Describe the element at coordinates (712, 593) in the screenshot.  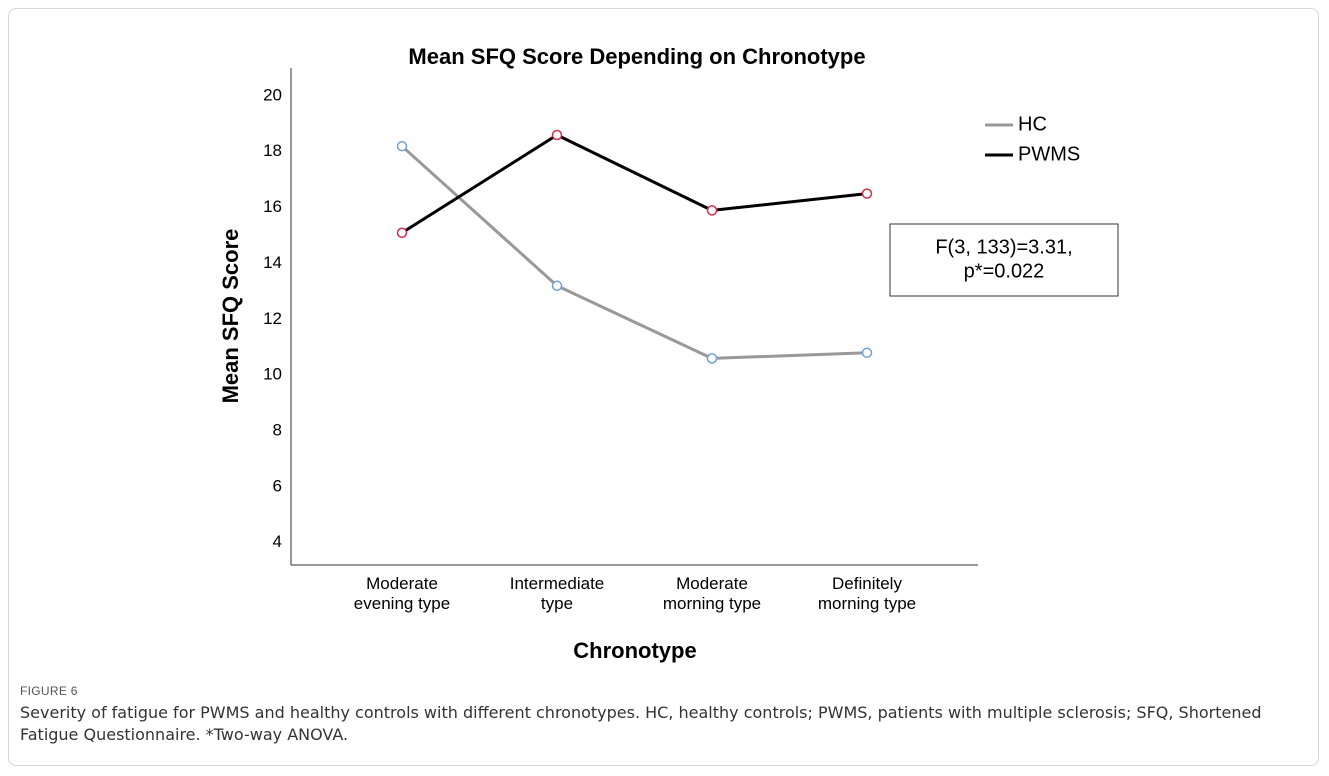
I see `x-tick-label: Moderate morning type` at that location.